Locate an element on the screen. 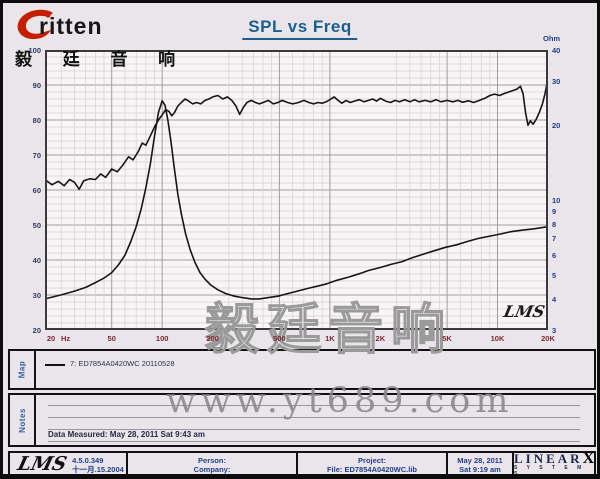  y-right-tick: 10 is located at coordinates (556, 200).